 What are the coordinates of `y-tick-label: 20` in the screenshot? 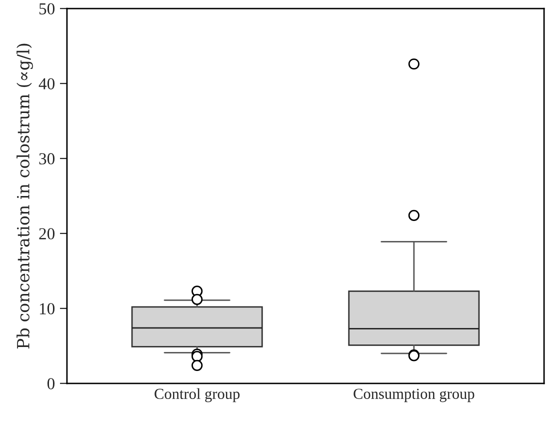 It's located at (47, 234).